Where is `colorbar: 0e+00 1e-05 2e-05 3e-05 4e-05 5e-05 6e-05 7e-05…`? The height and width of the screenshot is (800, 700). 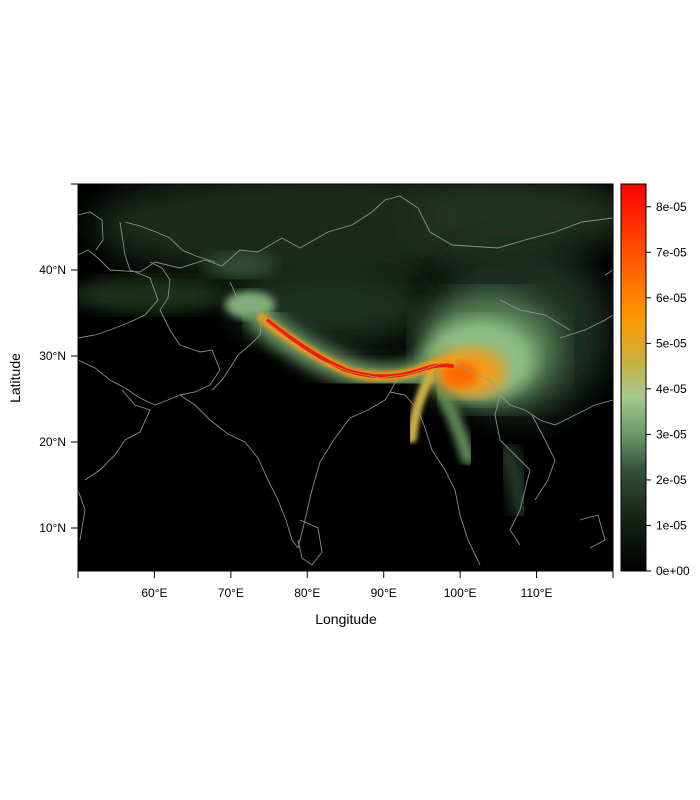 colorbar: 0e+00 1e-05 2e-05 3e-05 4e-05 5e-05 6e-05 7e-05… is located at coordinates (655, 380).